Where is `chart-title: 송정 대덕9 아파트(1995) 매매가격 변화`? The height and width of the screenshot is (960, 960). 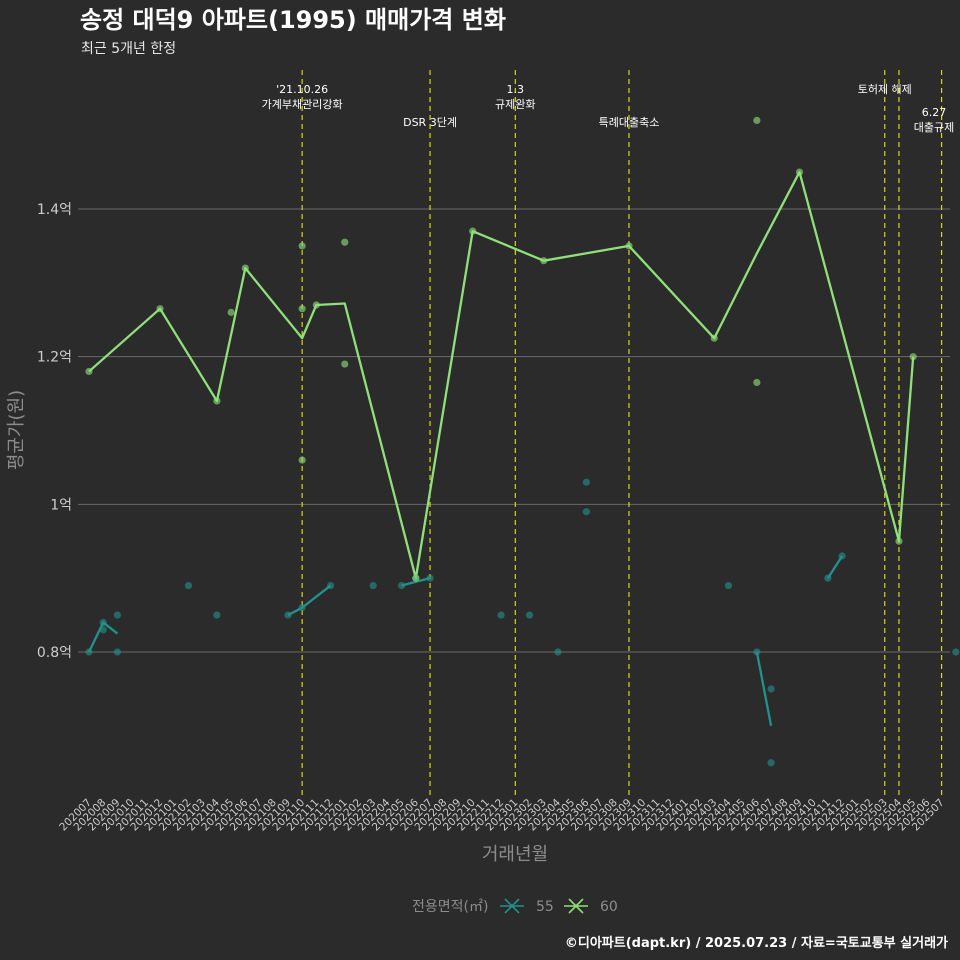
chart-title: 송정 대덕9 아파트(1995) 매매가격 변화 is located at coordinates (293, 20).